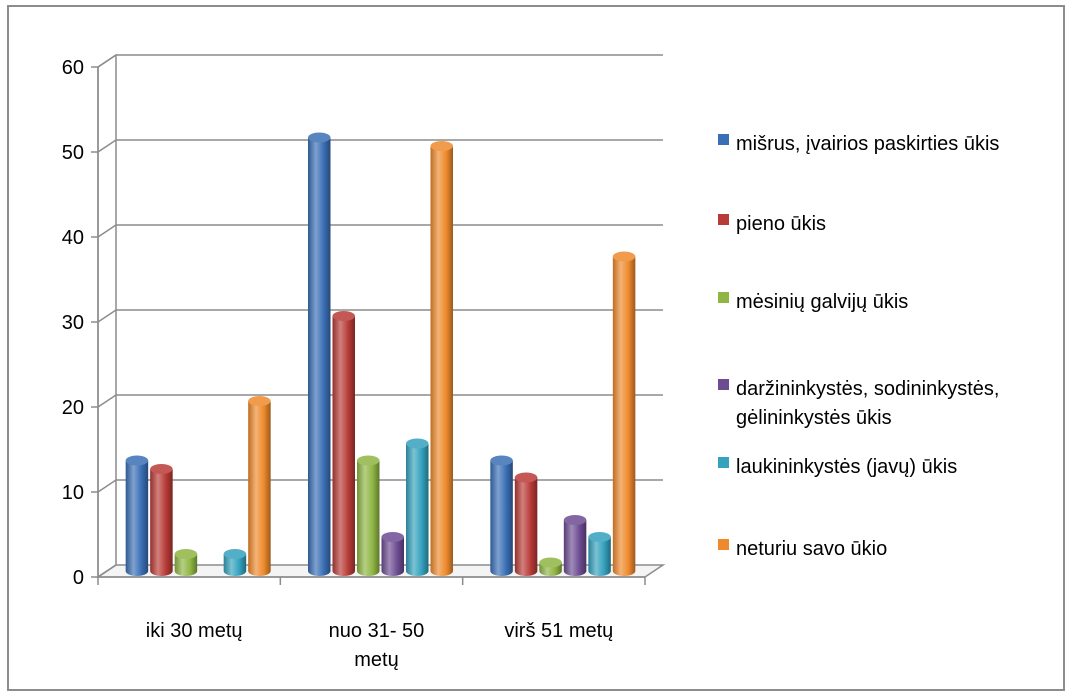 The image size is (1074, 700). I want to click on legend-item: neturiu savo ūkio, so click(802, 549).